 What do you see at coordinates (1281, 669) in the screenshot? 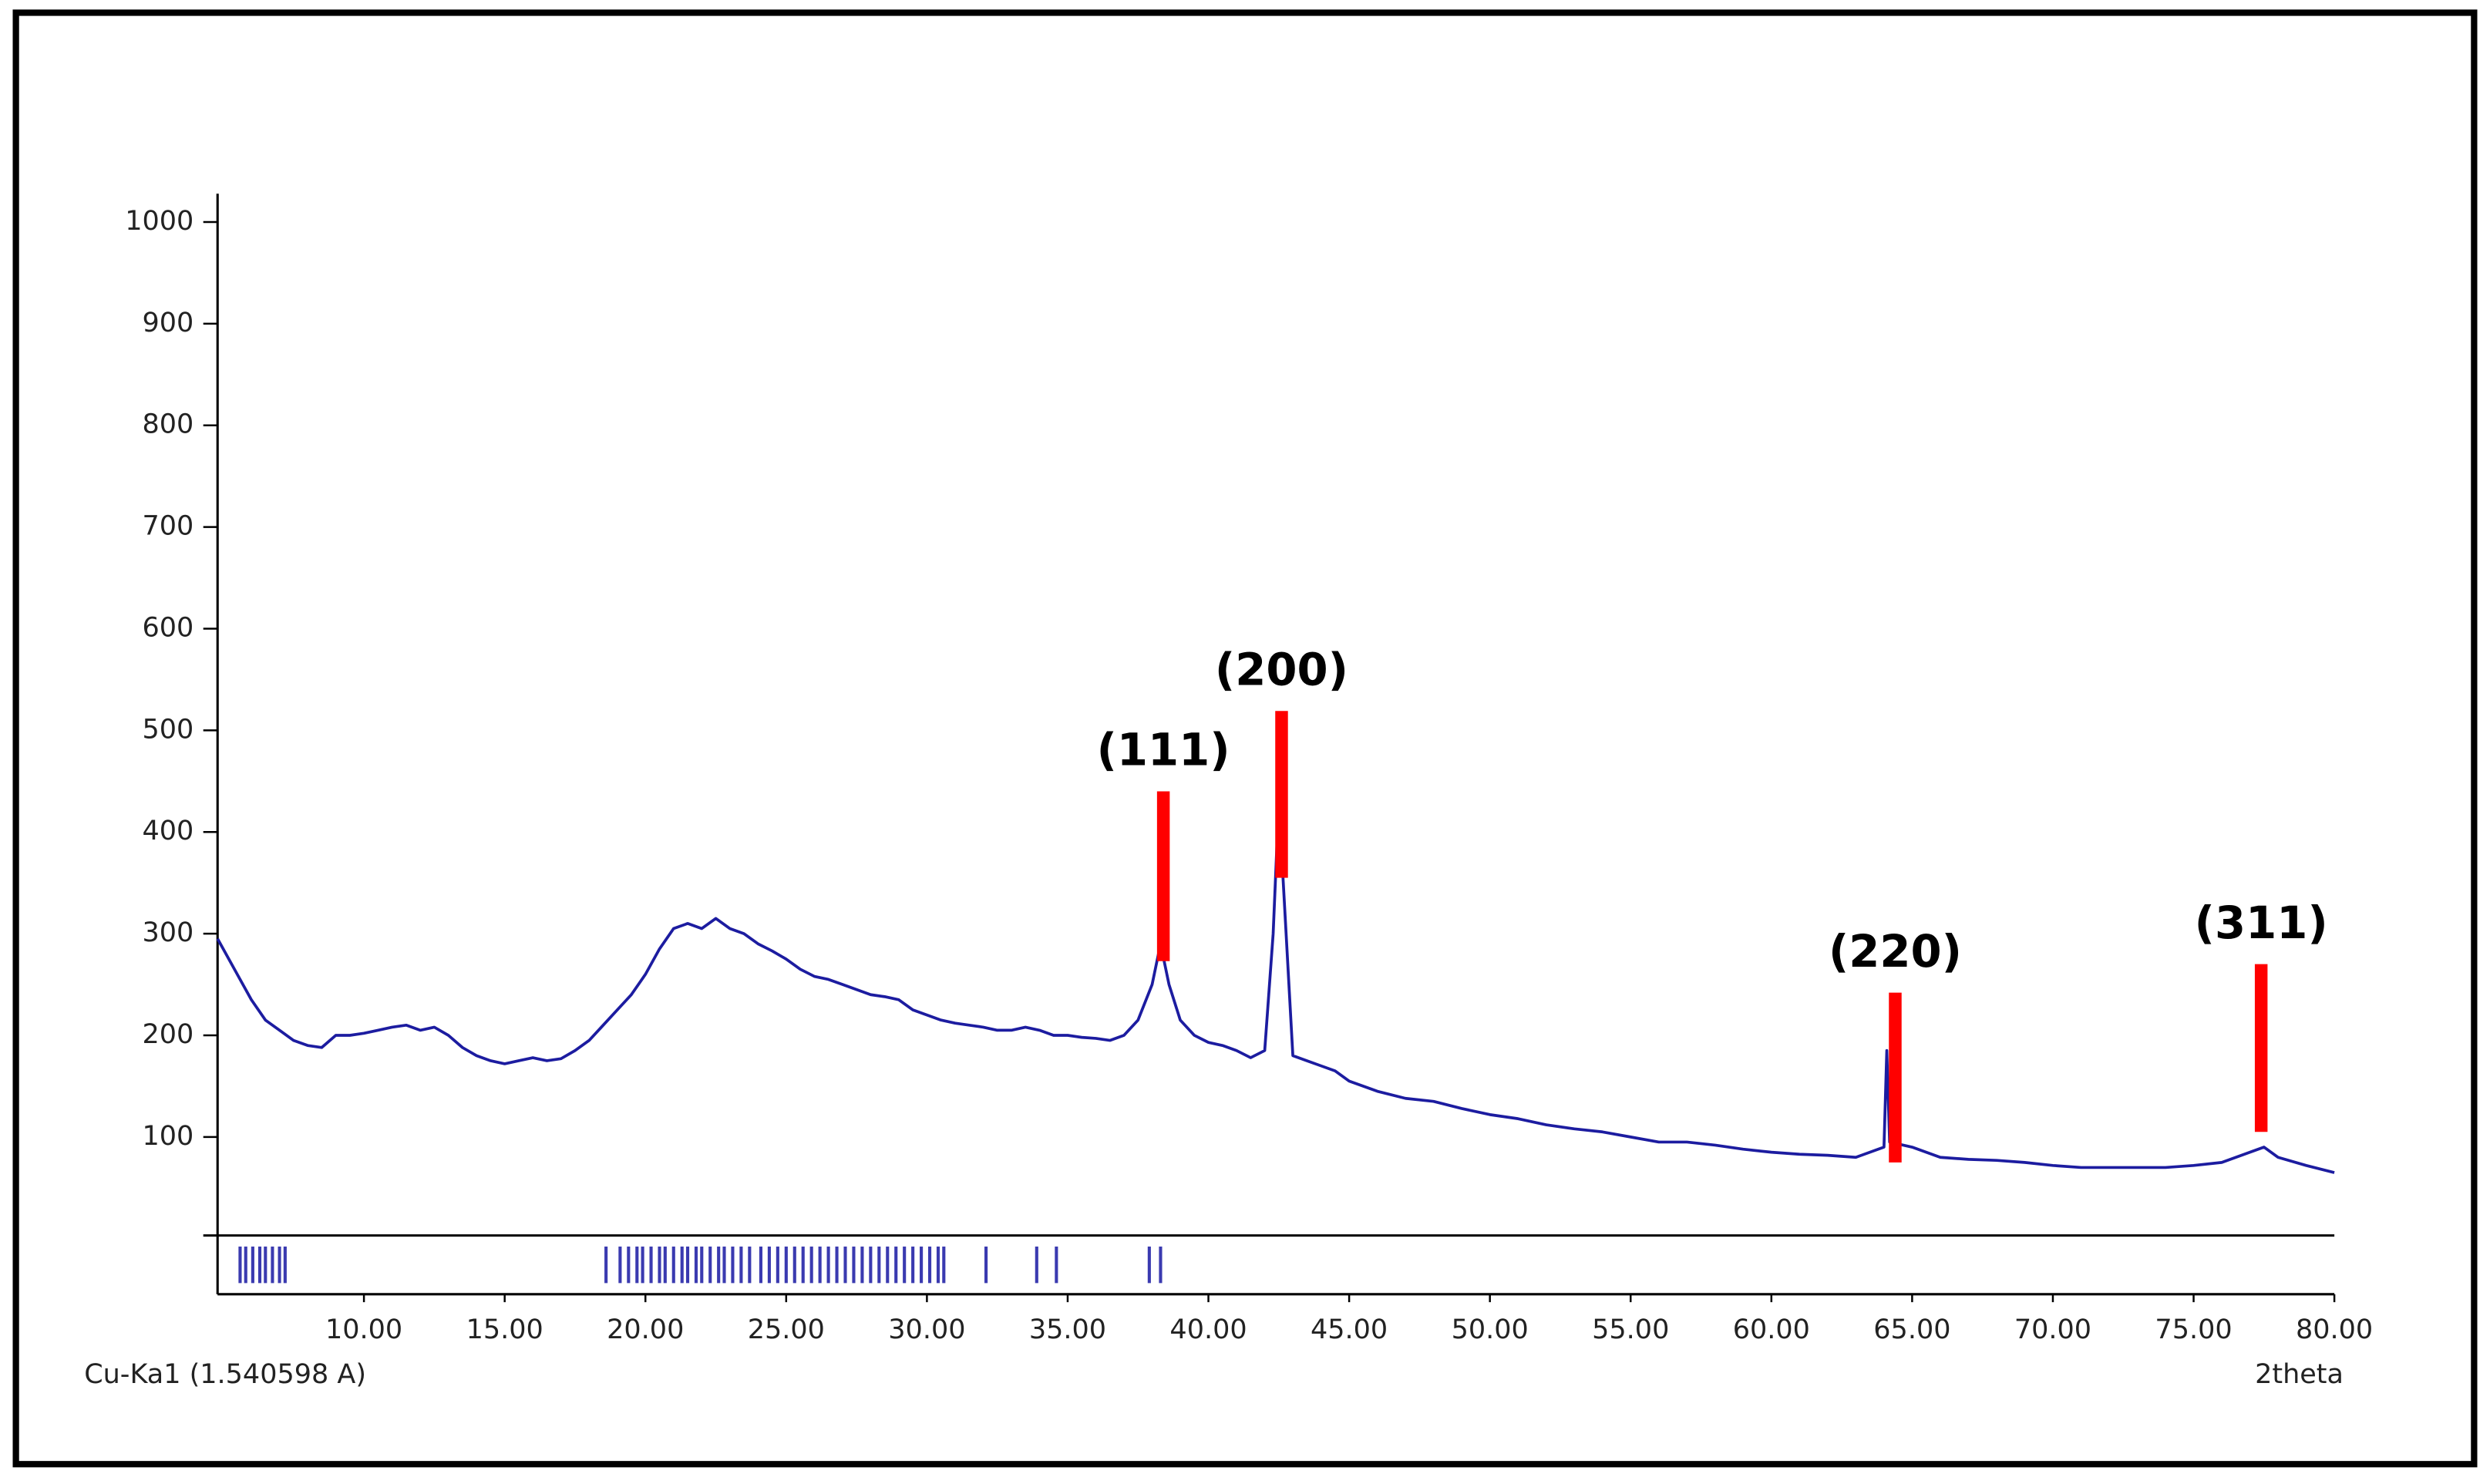
I see `peak-label: (200)` at bounding box center [1281, 669].